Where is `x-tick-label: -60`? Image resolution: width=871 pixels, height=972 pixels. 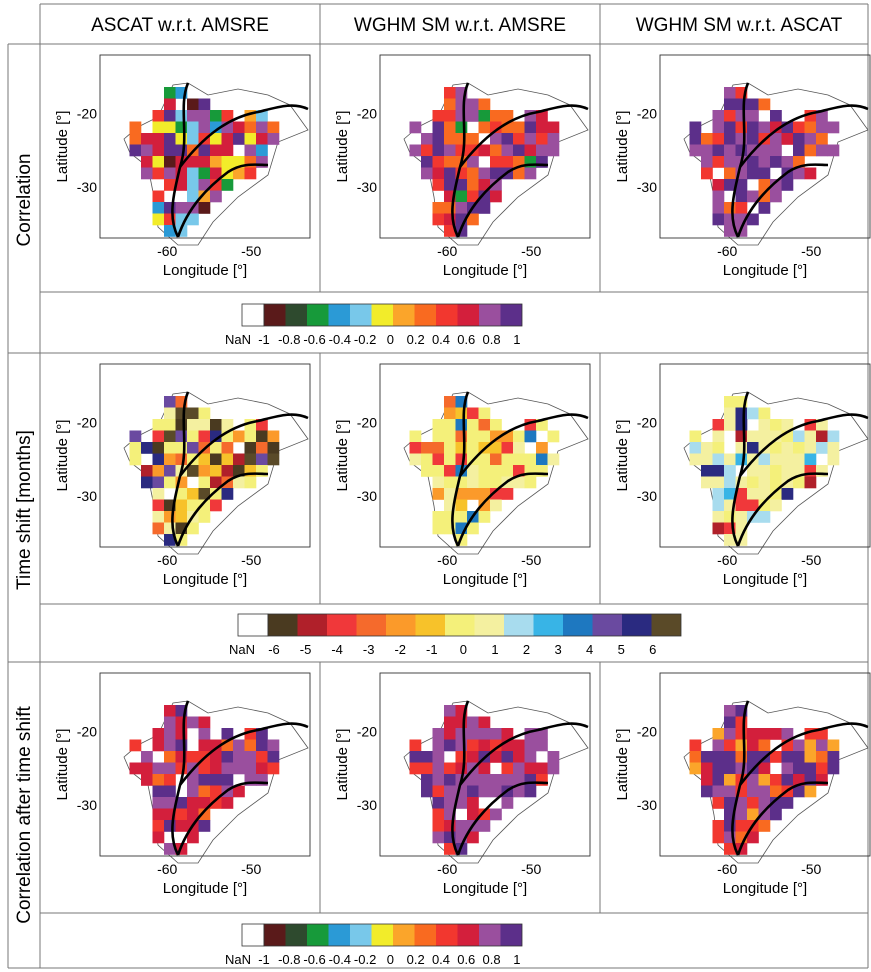
x-tick-label: -60 is located at coordinates (727, 560).